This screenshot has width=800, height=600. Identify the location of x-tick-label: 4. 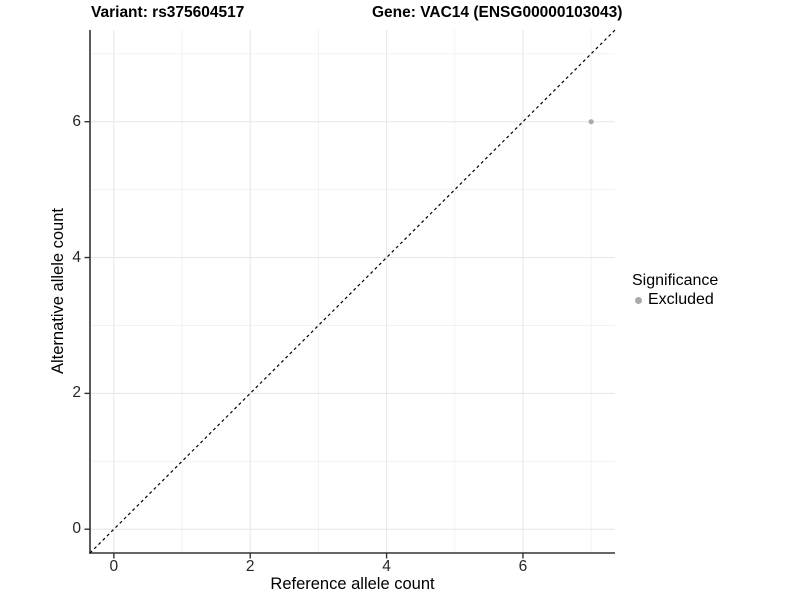
(386, 566).